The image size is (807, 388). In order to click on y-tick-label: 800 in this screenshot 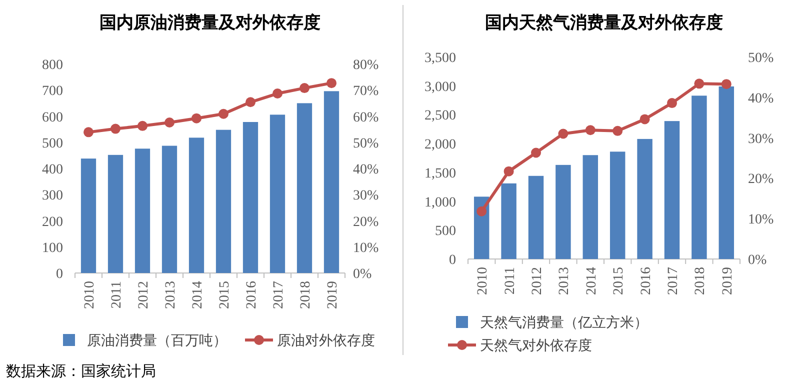, I will do `click(52, 65)`.